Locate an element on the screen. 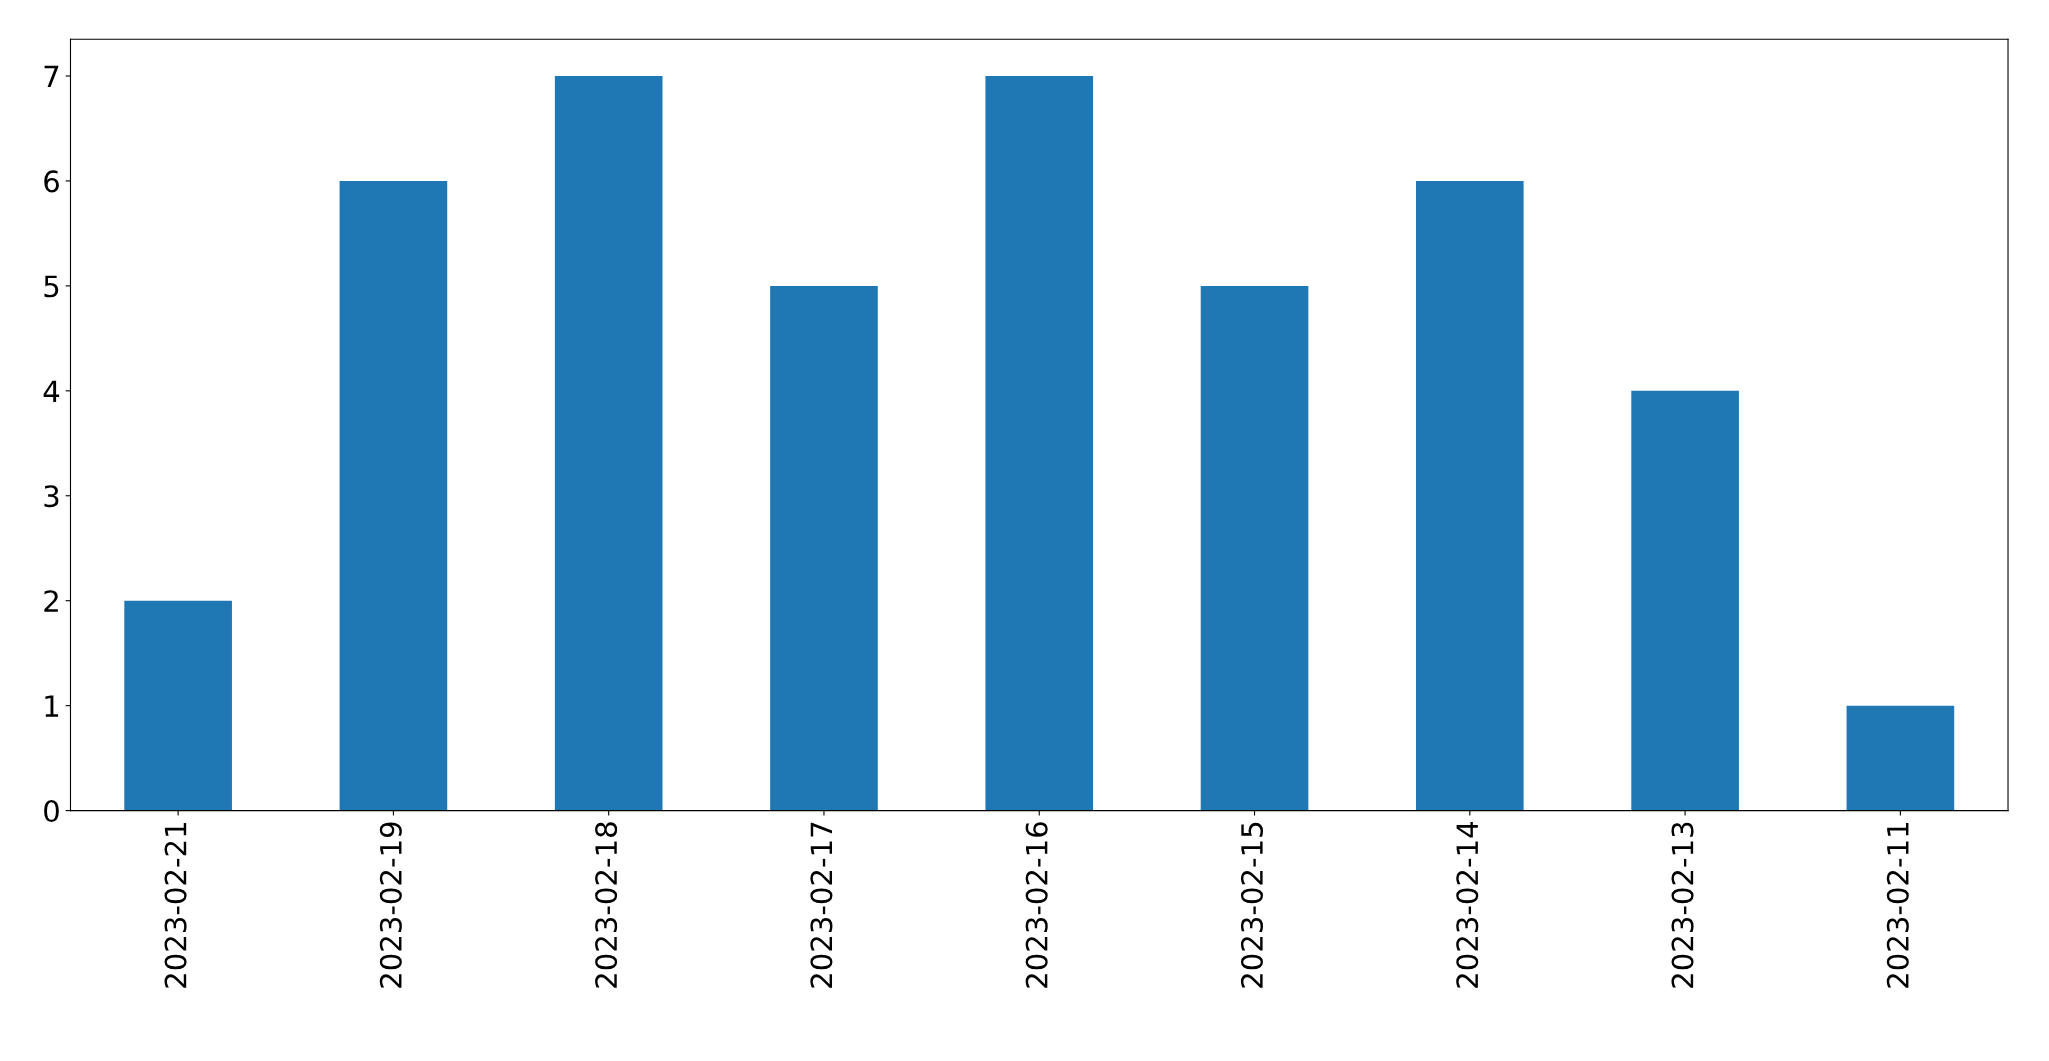  x-tick-label: 2023-02-16 is located at coordinates (1036, 905).